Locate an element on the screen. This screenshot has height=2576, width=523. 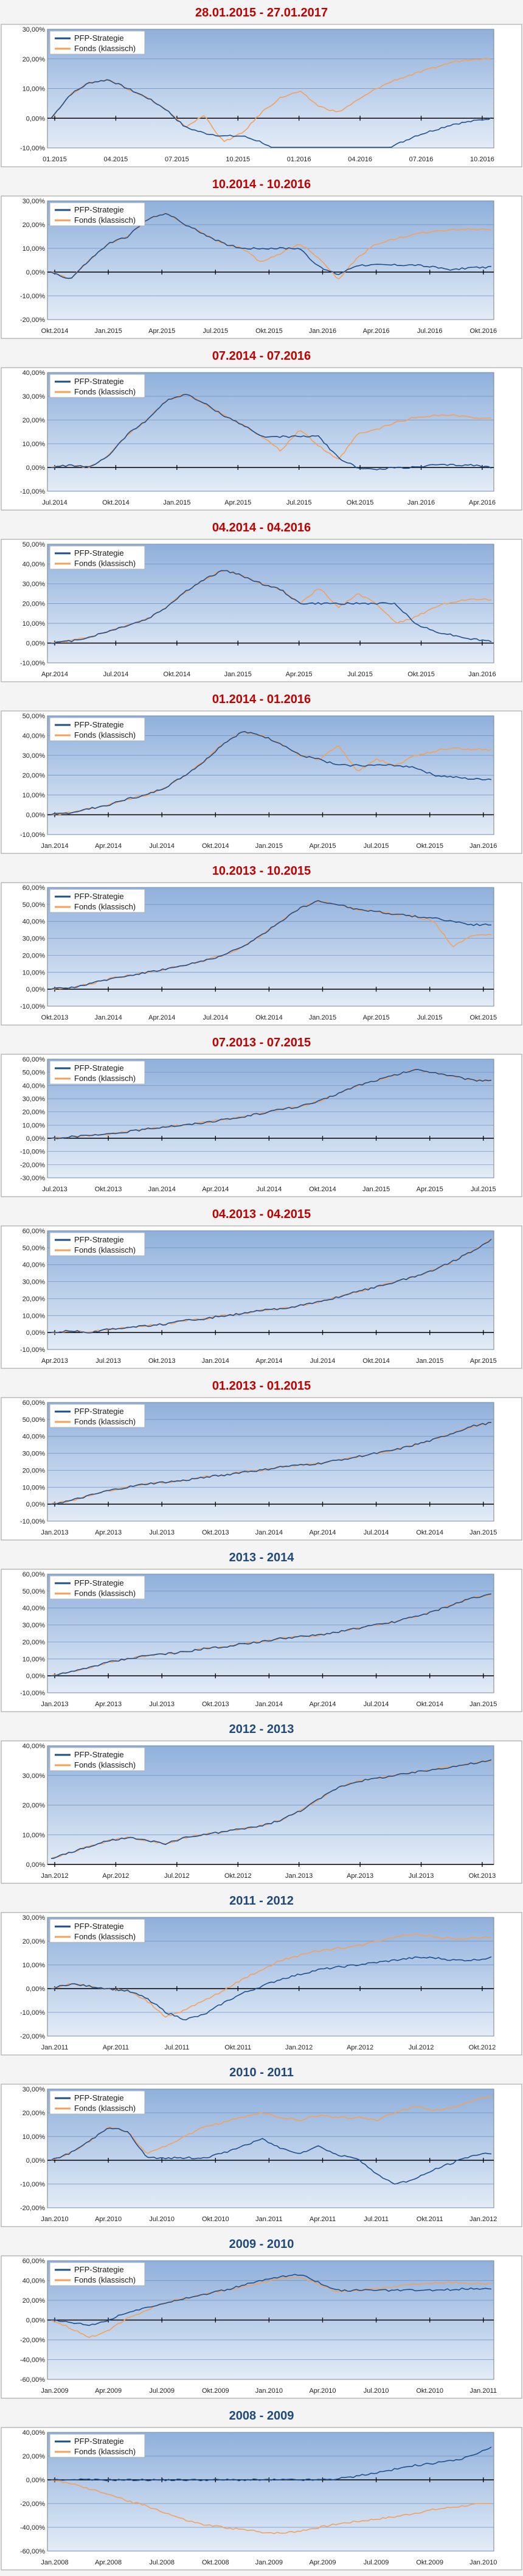
x-tick-label: Apr.2012 is located at coordinates (360, 2048).